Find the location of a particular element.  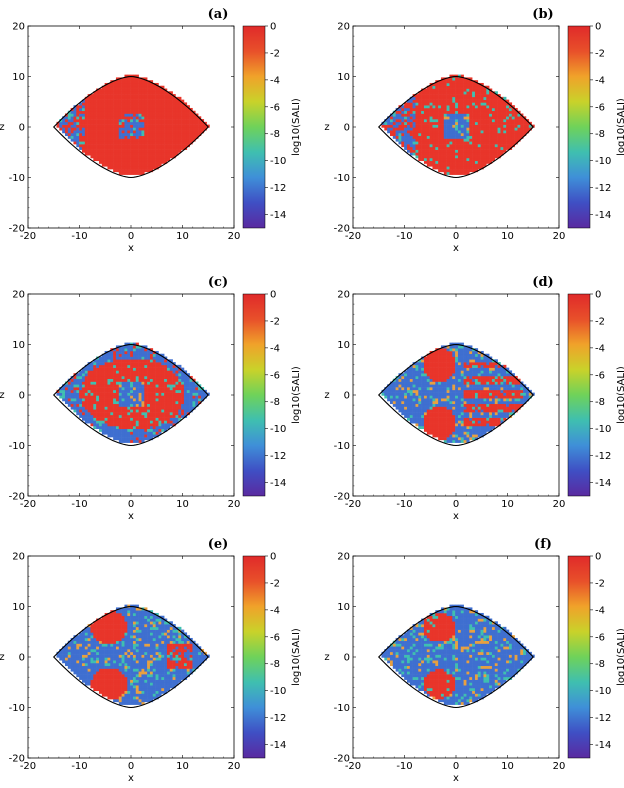

y-tick-label: 10 is located at coordinates (18, 77).